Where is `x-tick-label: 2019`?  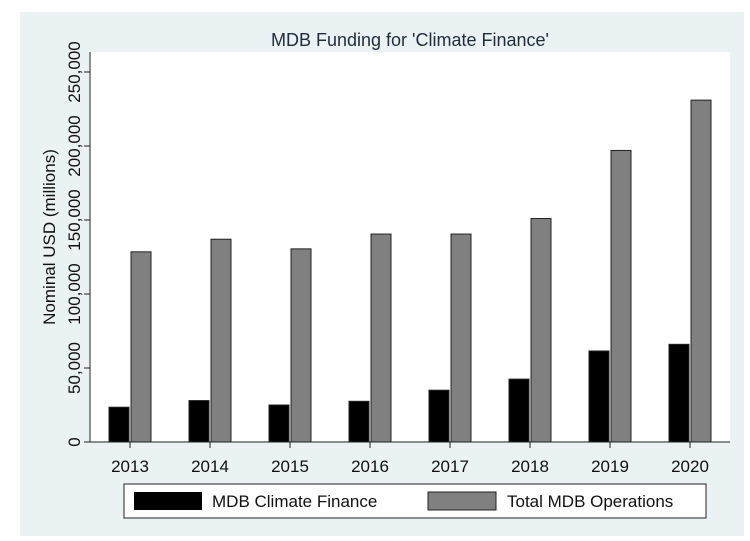
x-tick-label: 2019 is located at coordinates (610, 466).